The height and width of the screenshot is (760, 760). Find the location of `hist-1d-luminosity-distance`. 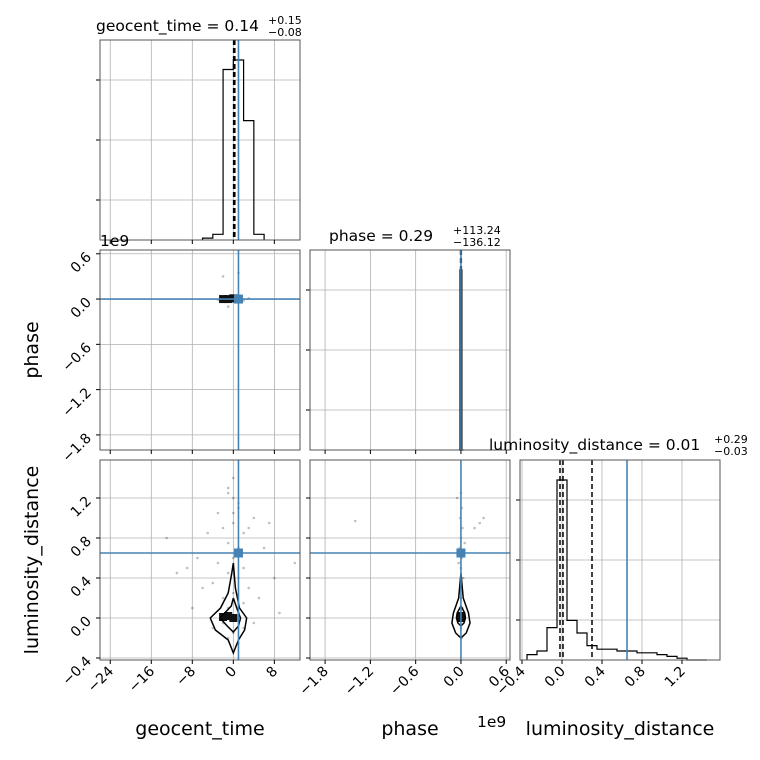

hist-1d-luminosity-distance is located at coordinates (616, 570).